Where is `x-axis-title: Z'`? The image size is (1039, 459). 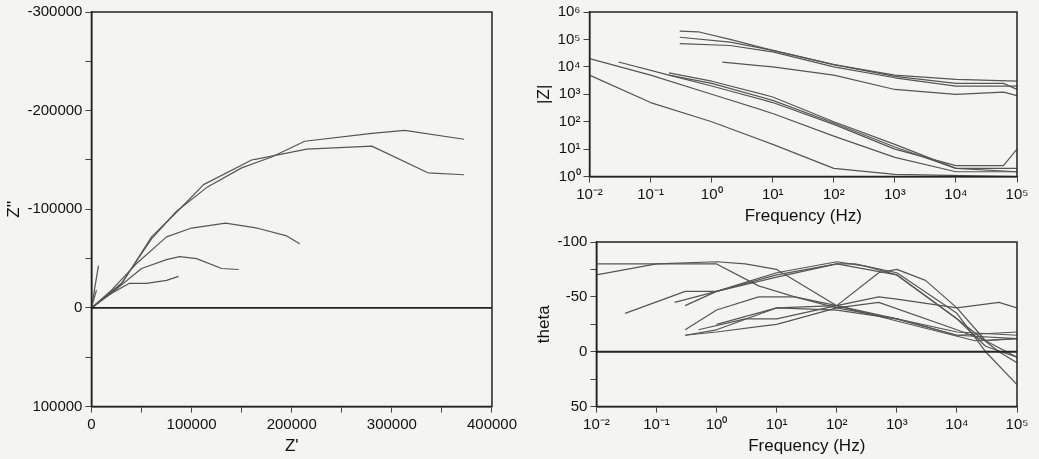
x-axis-title: Z' is located at coordinates (291, 446).